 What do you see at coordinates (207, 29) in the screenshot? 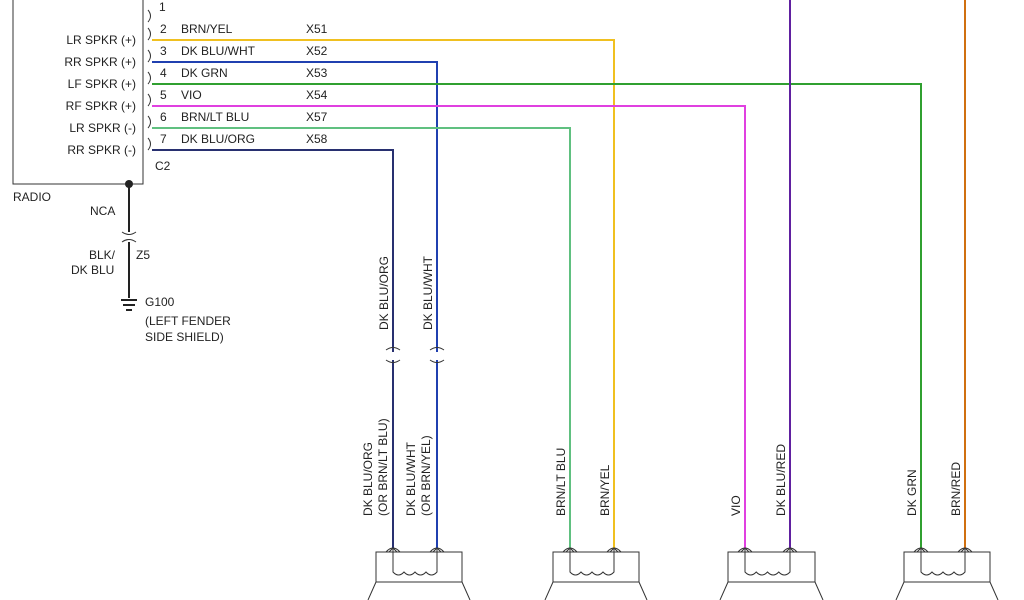
I see `pin-wire-color: BRN/YEL` at bounding box center [207, 29].